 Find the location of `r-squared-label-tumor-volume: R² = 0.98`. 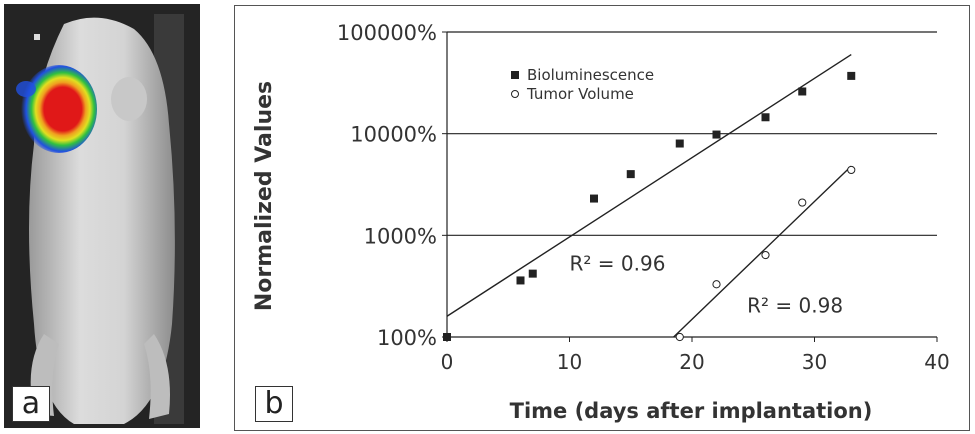

r-squared-label-tumor-volume: R² = 0.98 is located at coordinates (795, 305).